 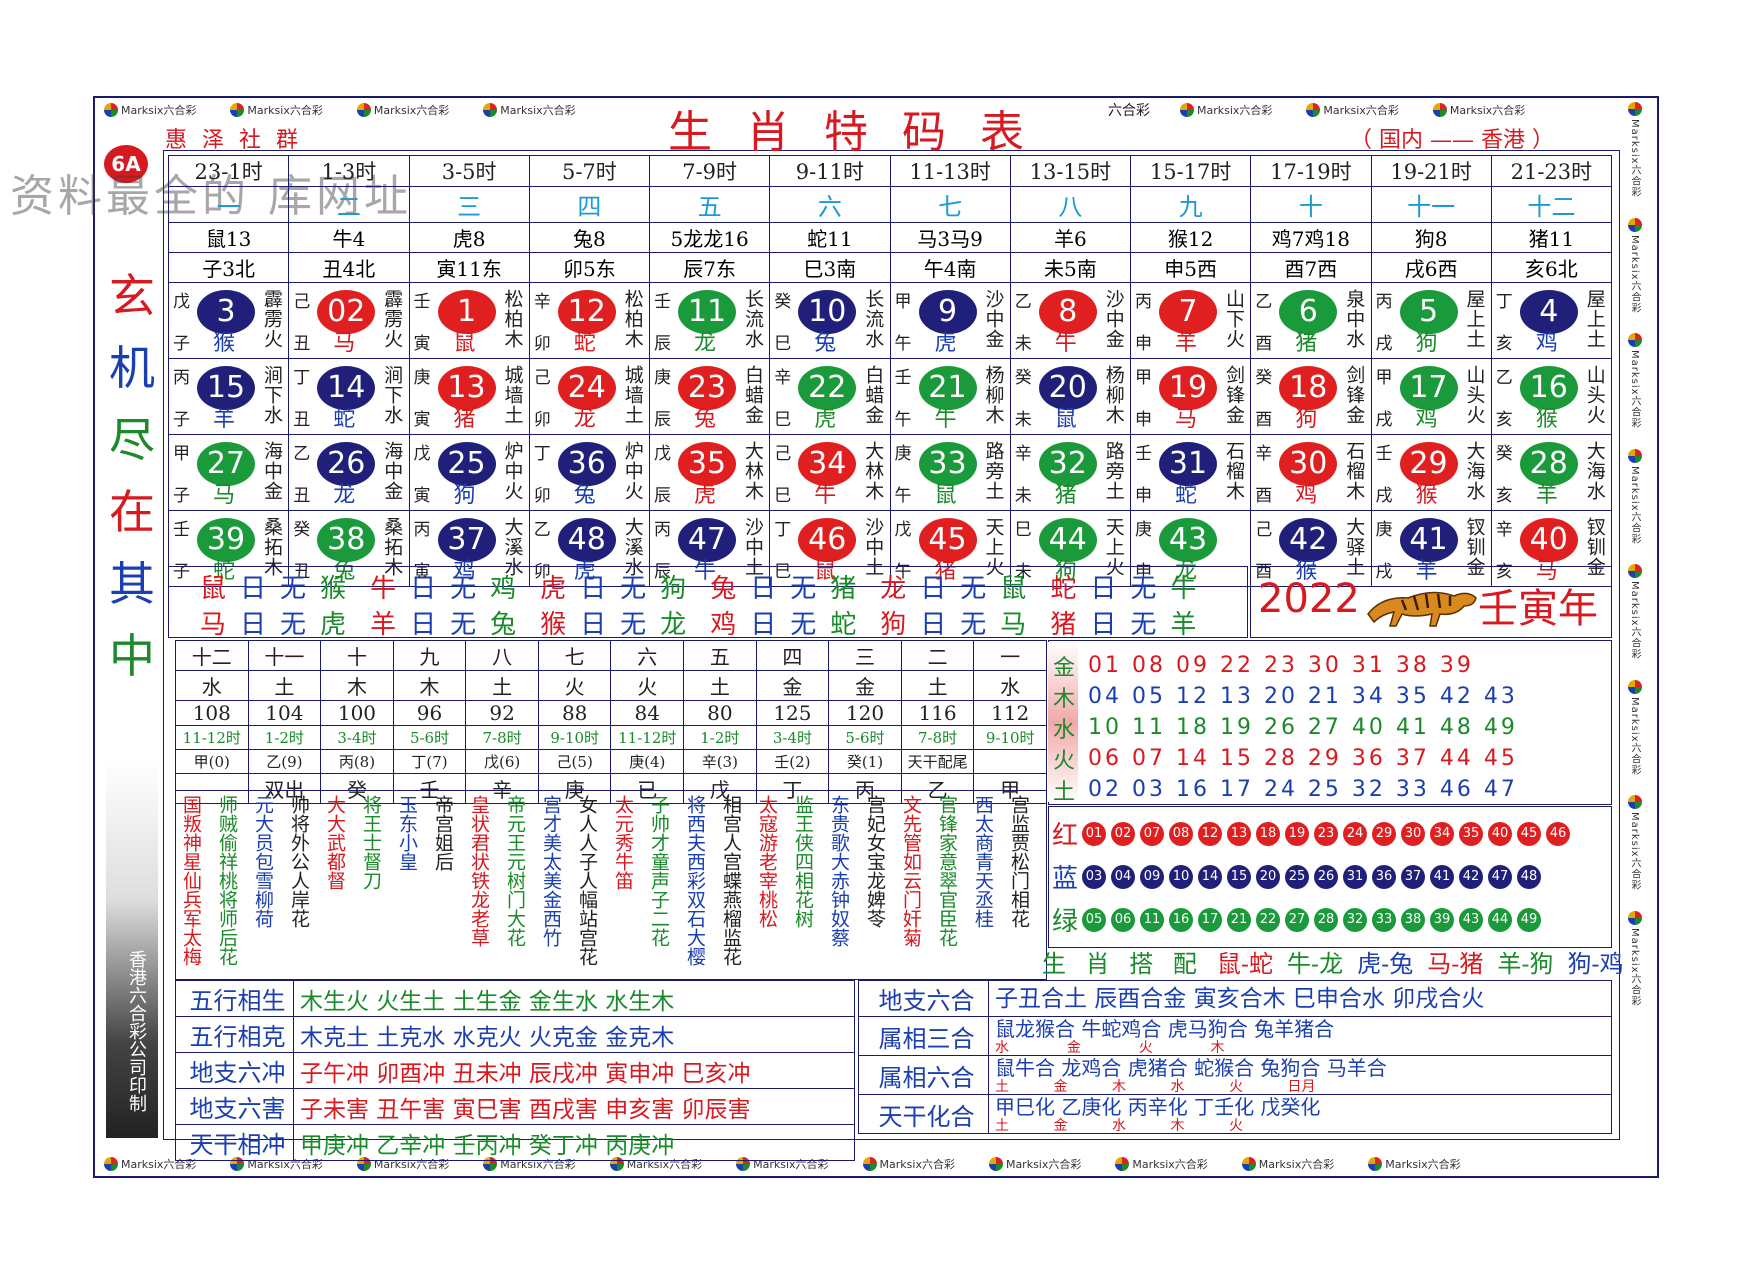 I want to click on branch-cell: 丑4北, so click(x=349, y=267).